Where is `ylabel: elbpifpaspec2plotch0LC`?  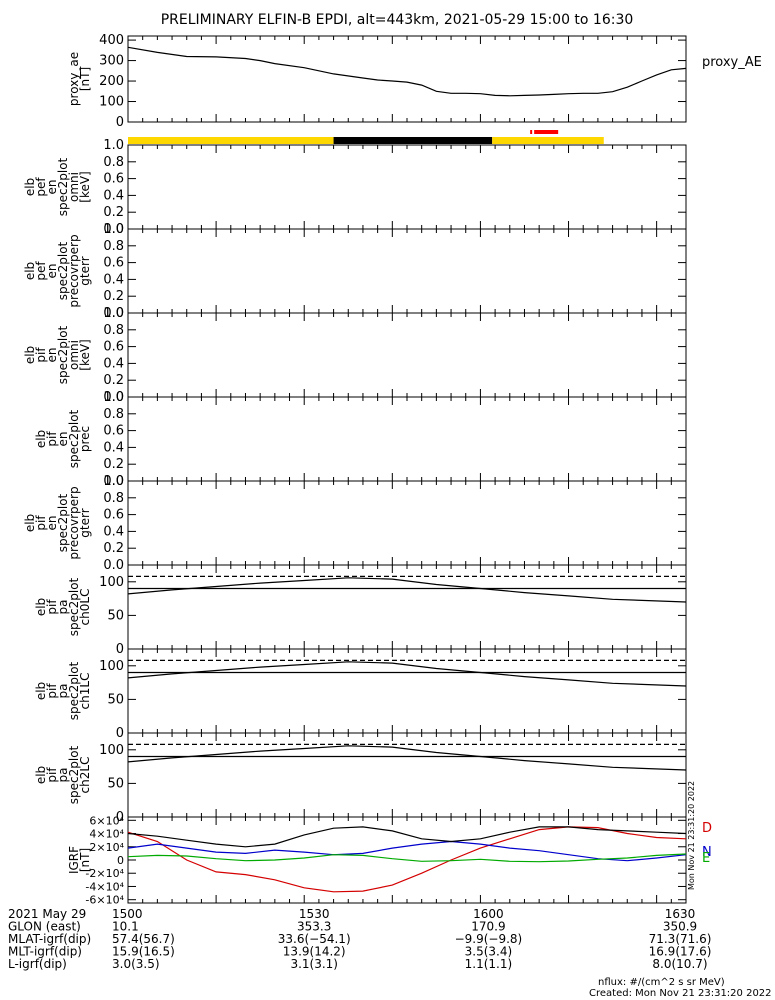
ylabel: elbpifpaspec2plotch0LC is located at coordinates (63, 606).